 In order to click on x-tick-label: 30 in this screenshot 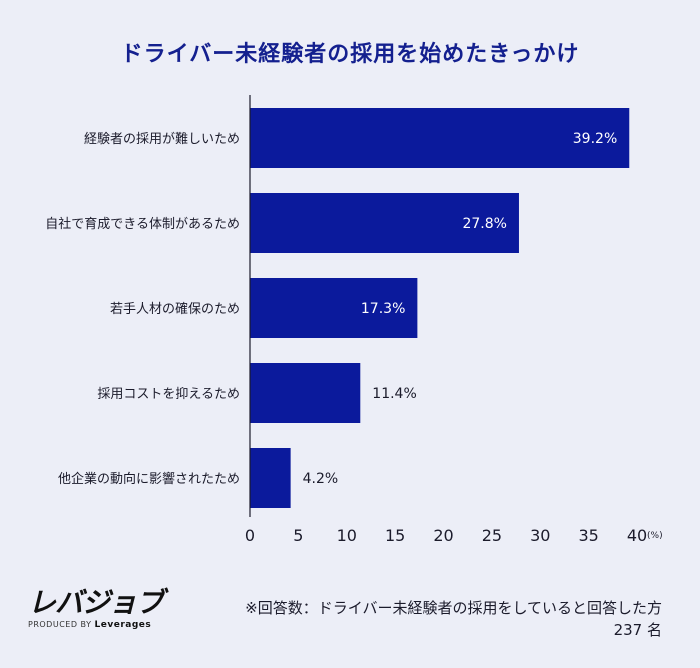, I will do `click(540, 535)`.